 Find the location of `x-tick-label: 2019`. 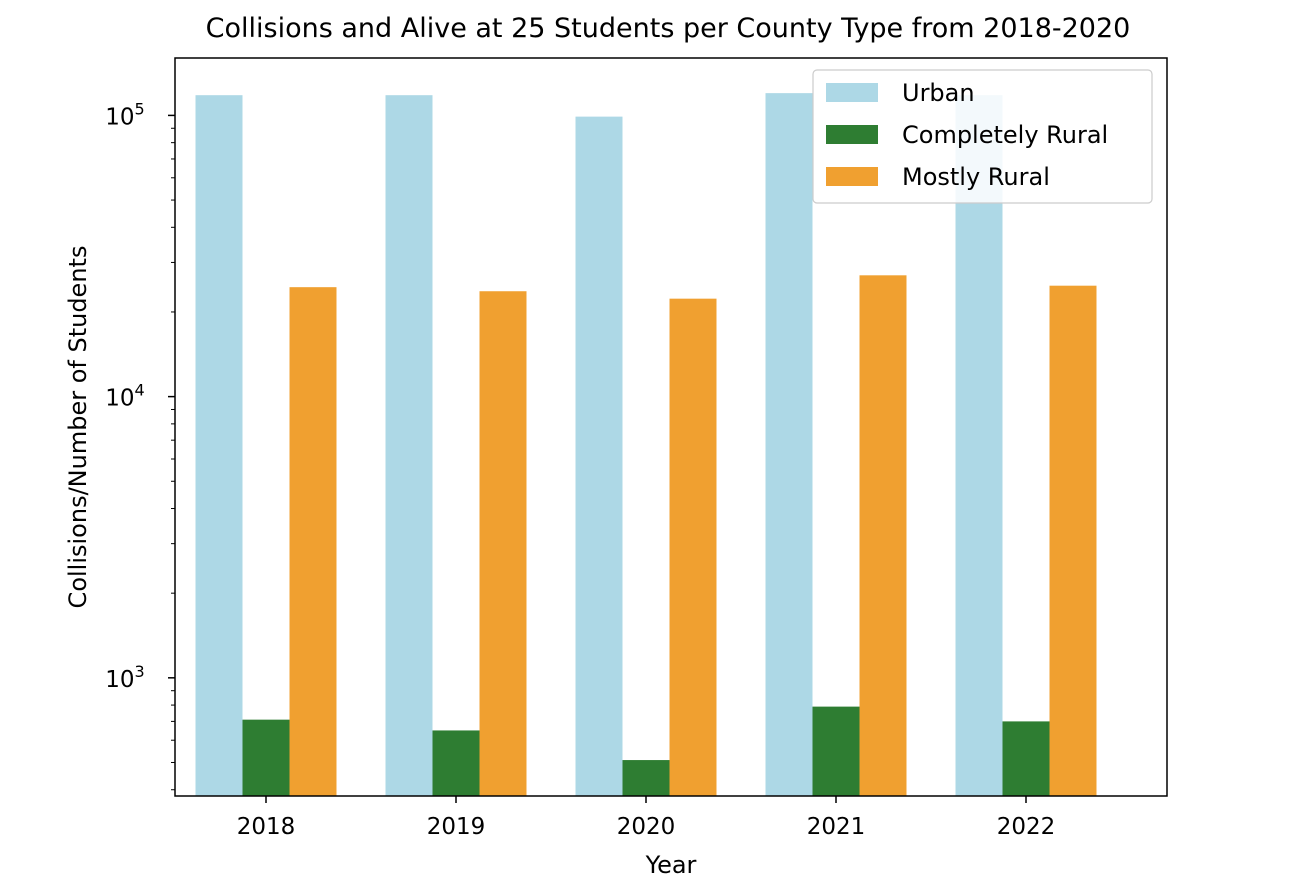

x-tick-label: 2019 is located at coordinates (456, 827).